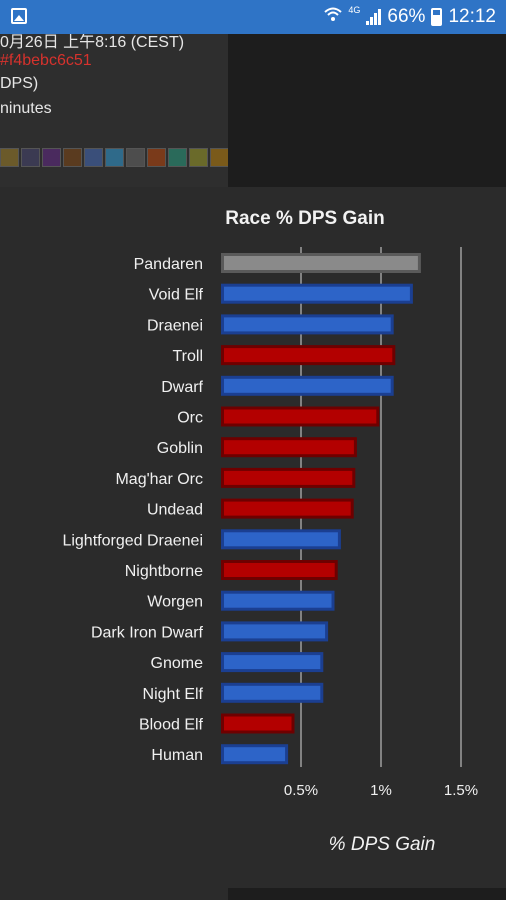  Describe the element at coordinates (168, 264) in the screenshot. I see `category-label: Pandaren` at that location.